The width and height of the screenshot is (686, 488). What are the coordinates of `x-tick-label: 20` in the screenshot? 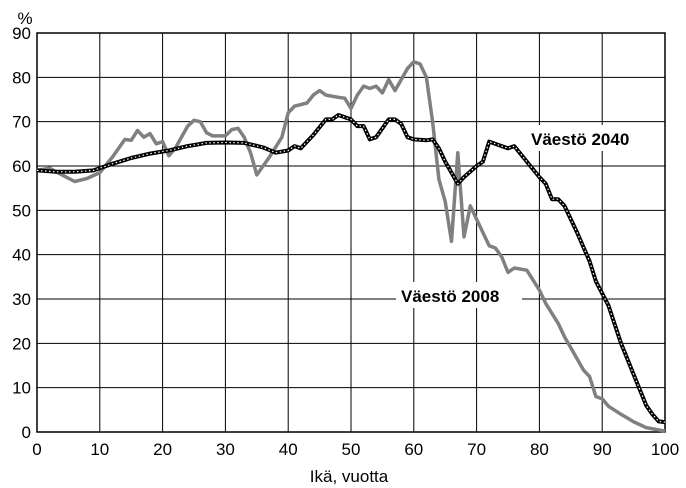 It's located at (162, 449).